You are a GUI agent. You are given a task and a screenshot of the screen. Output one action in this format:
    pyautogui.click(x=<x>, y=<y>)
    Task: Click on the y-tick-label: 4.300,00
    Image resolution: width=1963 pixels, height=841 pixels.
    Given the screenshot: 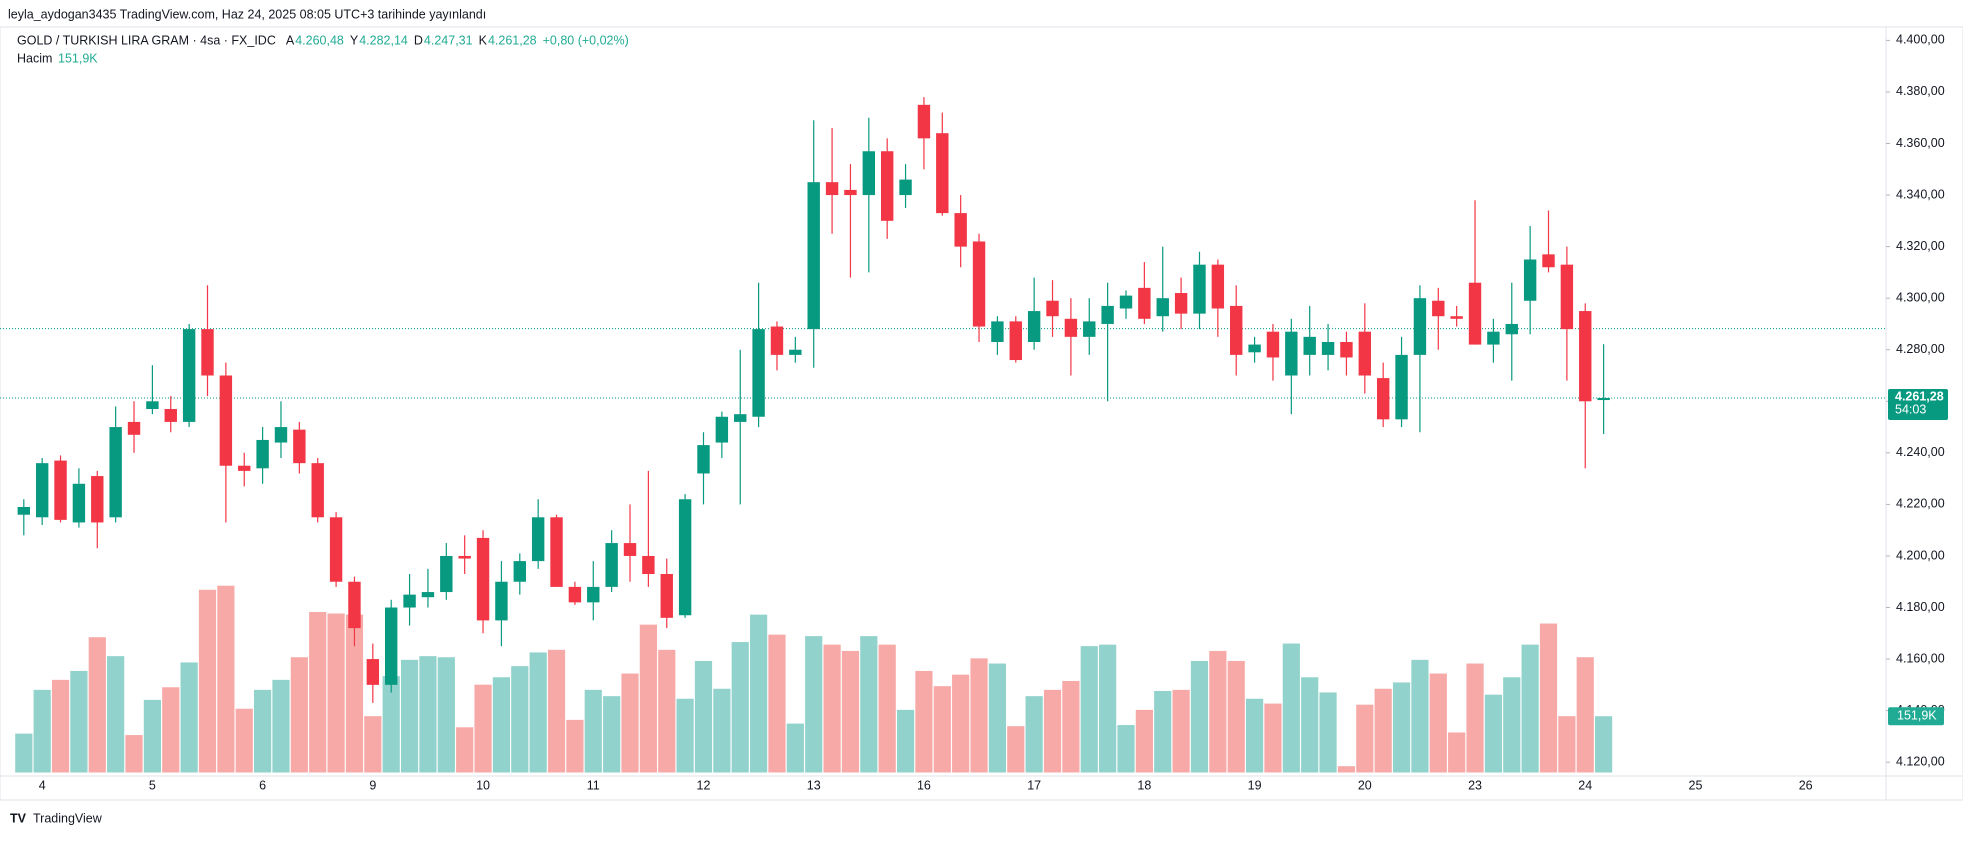 What is the action you would take?
    pyautogui.click(x=1920, y=297)
    